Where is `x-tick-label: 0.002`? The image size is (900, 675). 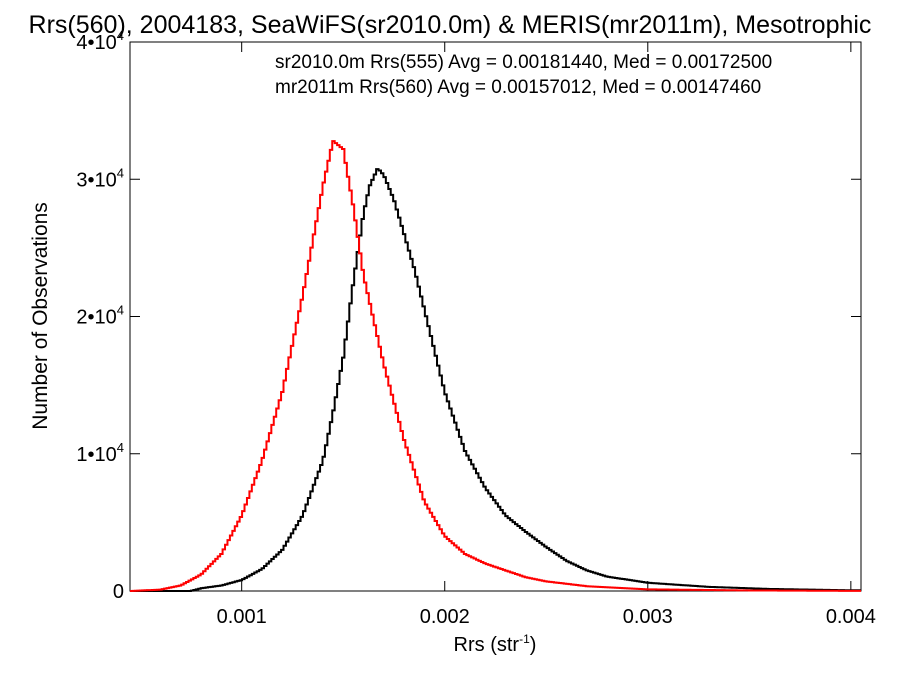
x-tick-label: 0.002 is located at coordinates (445, 617).